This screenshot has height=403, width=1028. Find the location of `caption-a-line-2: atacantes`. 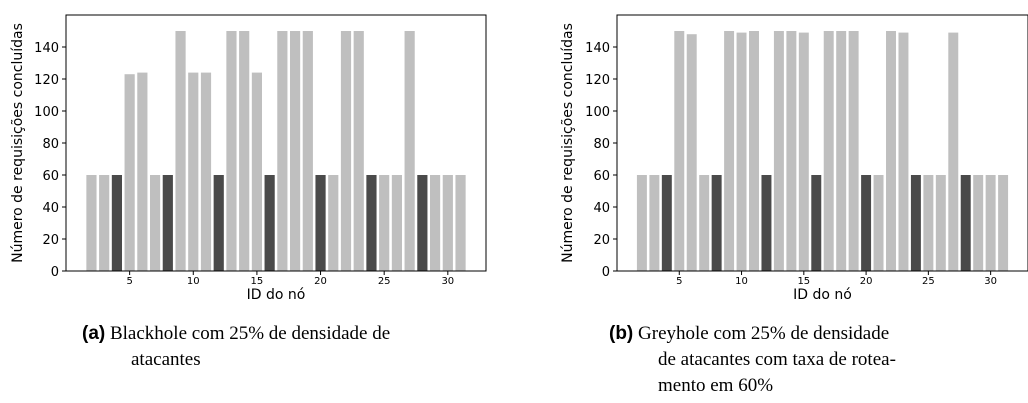

caption-a-line-2: atacantes is located at coordinates (166, 359).